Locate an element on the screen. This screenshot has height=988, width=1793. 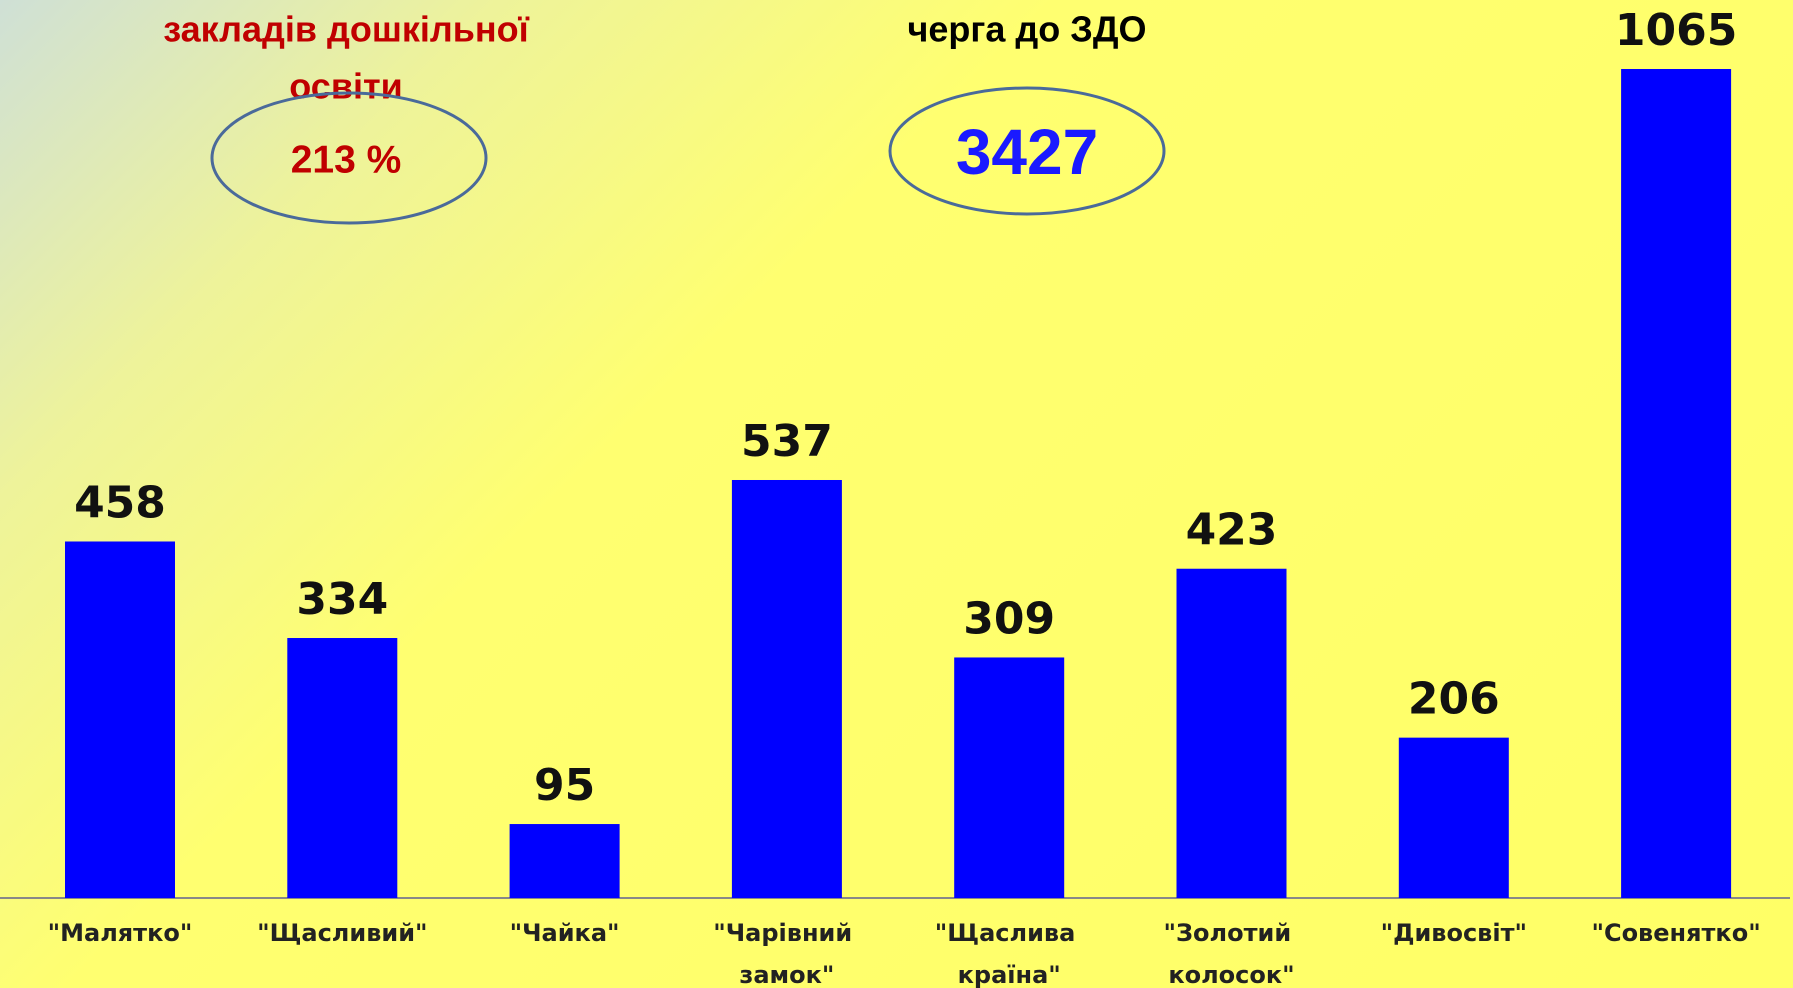
x-tick-label: "Чайка" is located at coordinates (565, 933).